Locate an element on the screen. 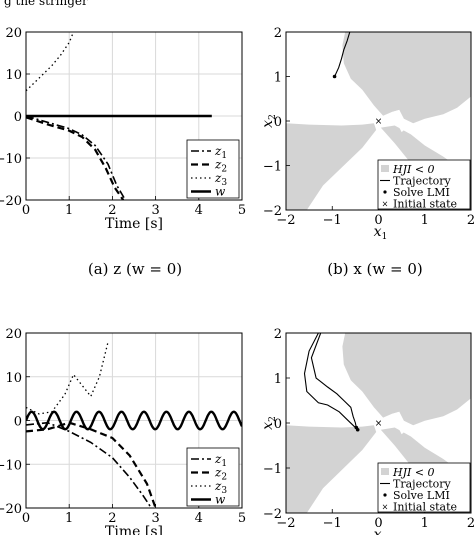  series-line-w is located at coordinates (134, 420).